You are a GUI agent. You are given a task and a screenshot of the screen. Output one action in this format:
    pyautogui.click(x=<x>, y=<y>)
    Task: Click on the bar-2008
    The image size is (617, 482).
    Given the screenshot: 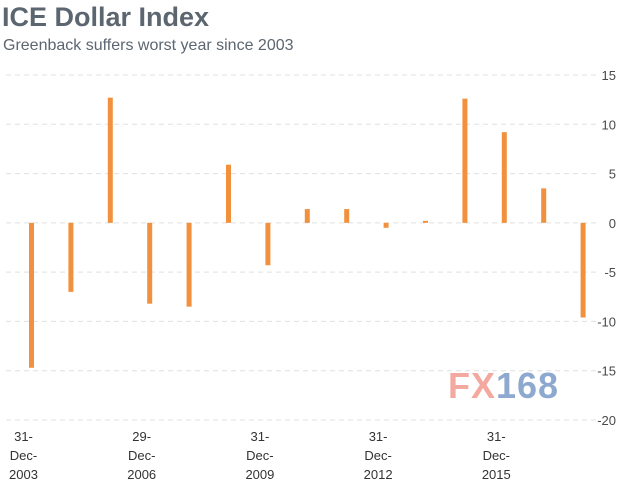 What is the action you would take?
    pyautogui.click(x=228, y=193)
    